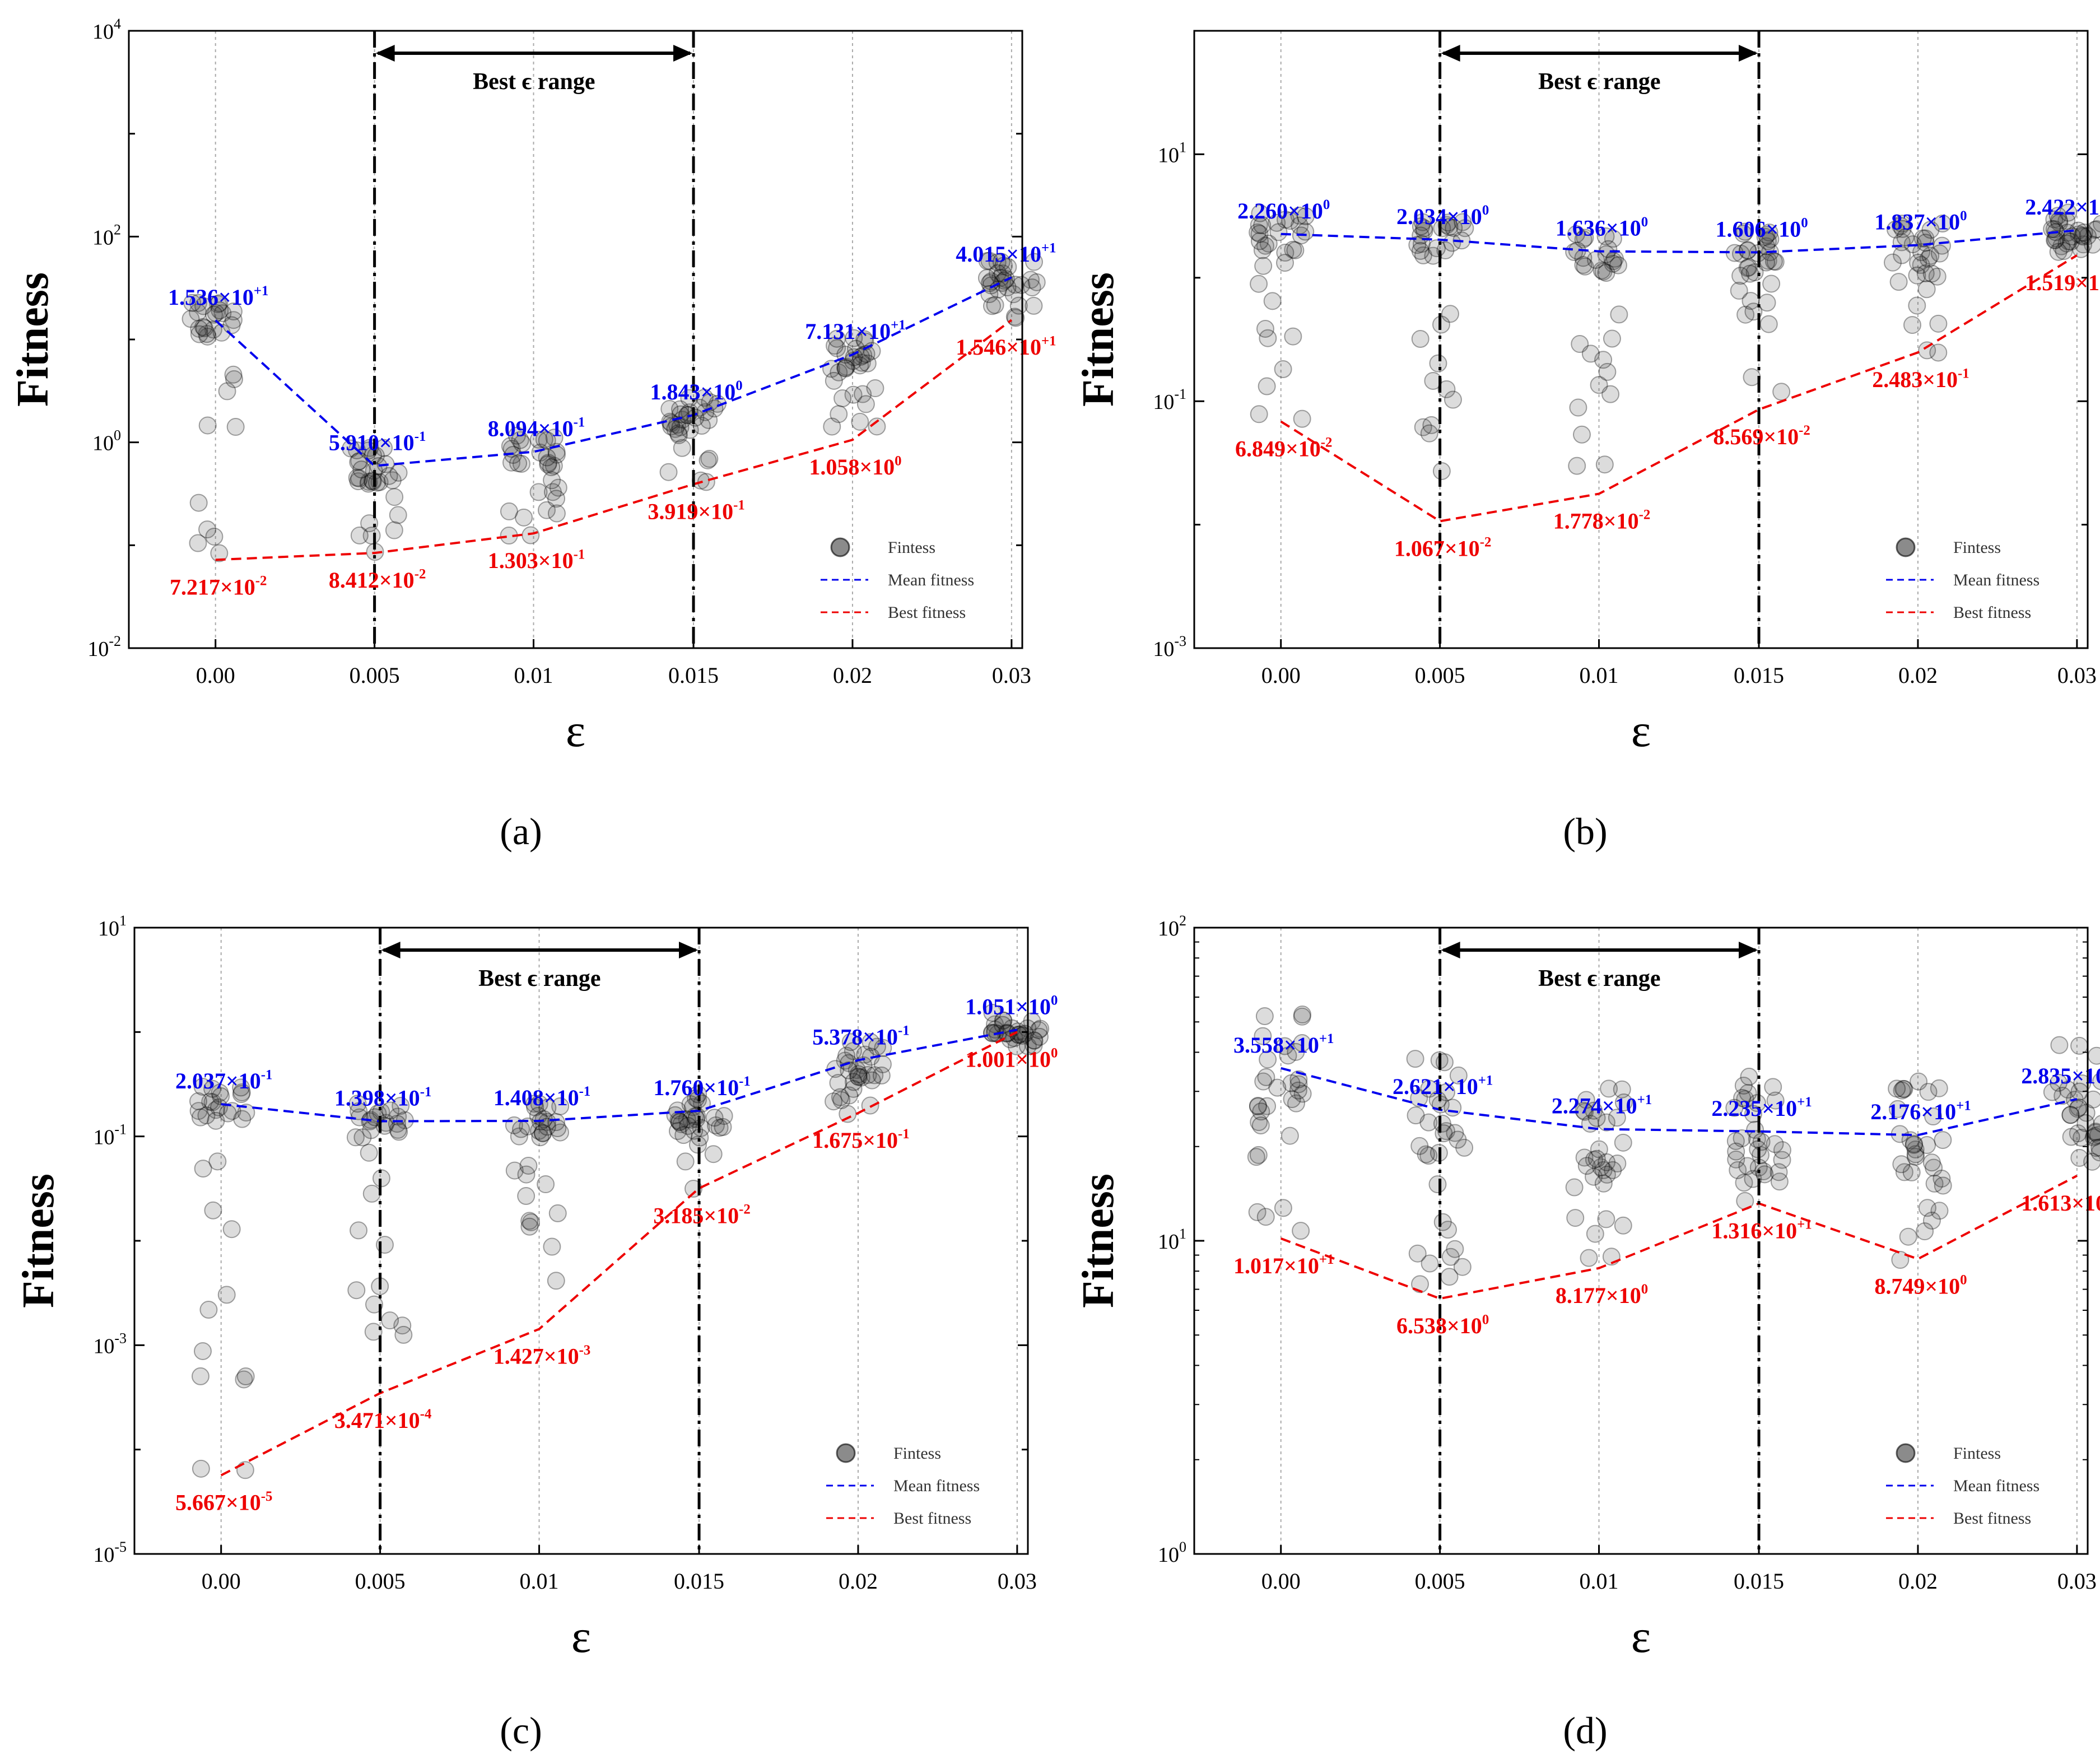 This screenshot has height=1764, width=2100. I want to click on best-value-label: 8.749×100, so click(1920, 1286).